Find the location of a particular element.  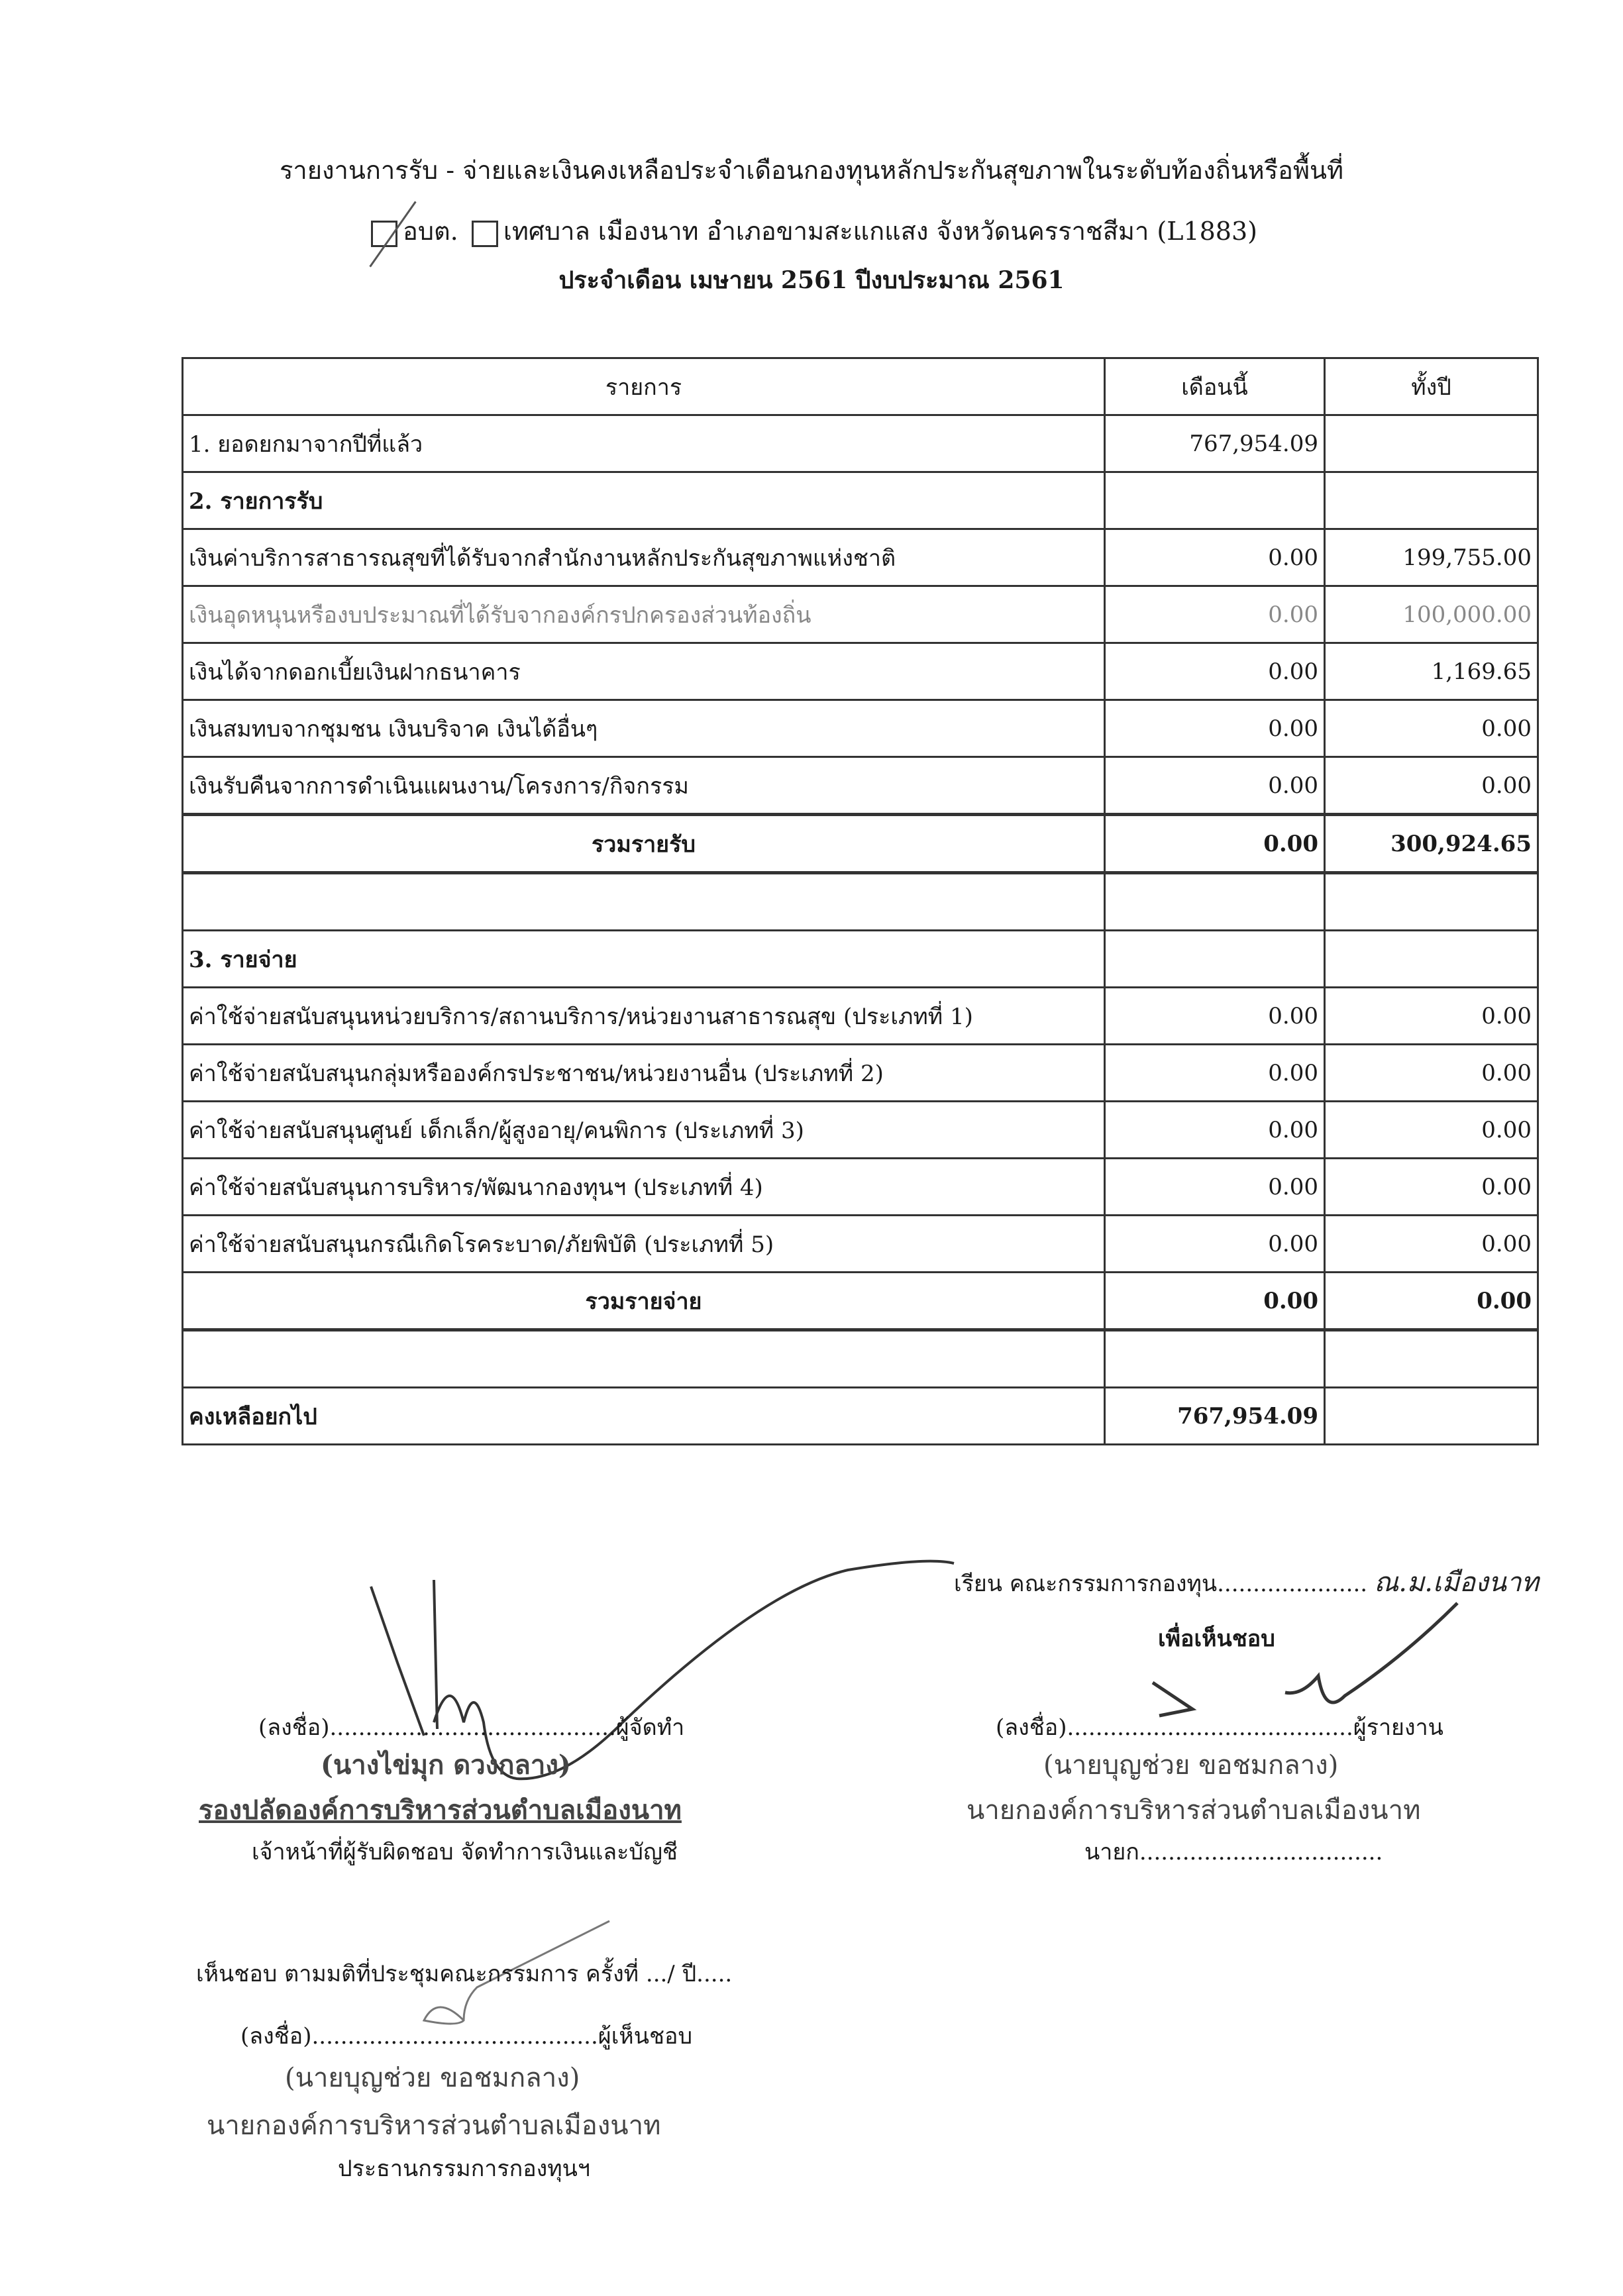

full-year-amount: 1,169.65 is located at coordinates (1431, 671).